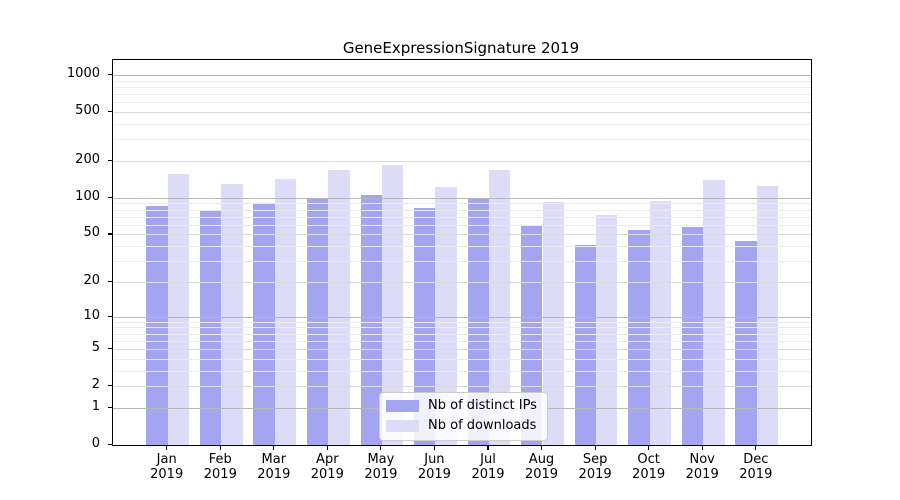  Describe the element at coordinates (607, 330) in the screenshot. I see `bar-nb-of-downloads-sep` at that location.